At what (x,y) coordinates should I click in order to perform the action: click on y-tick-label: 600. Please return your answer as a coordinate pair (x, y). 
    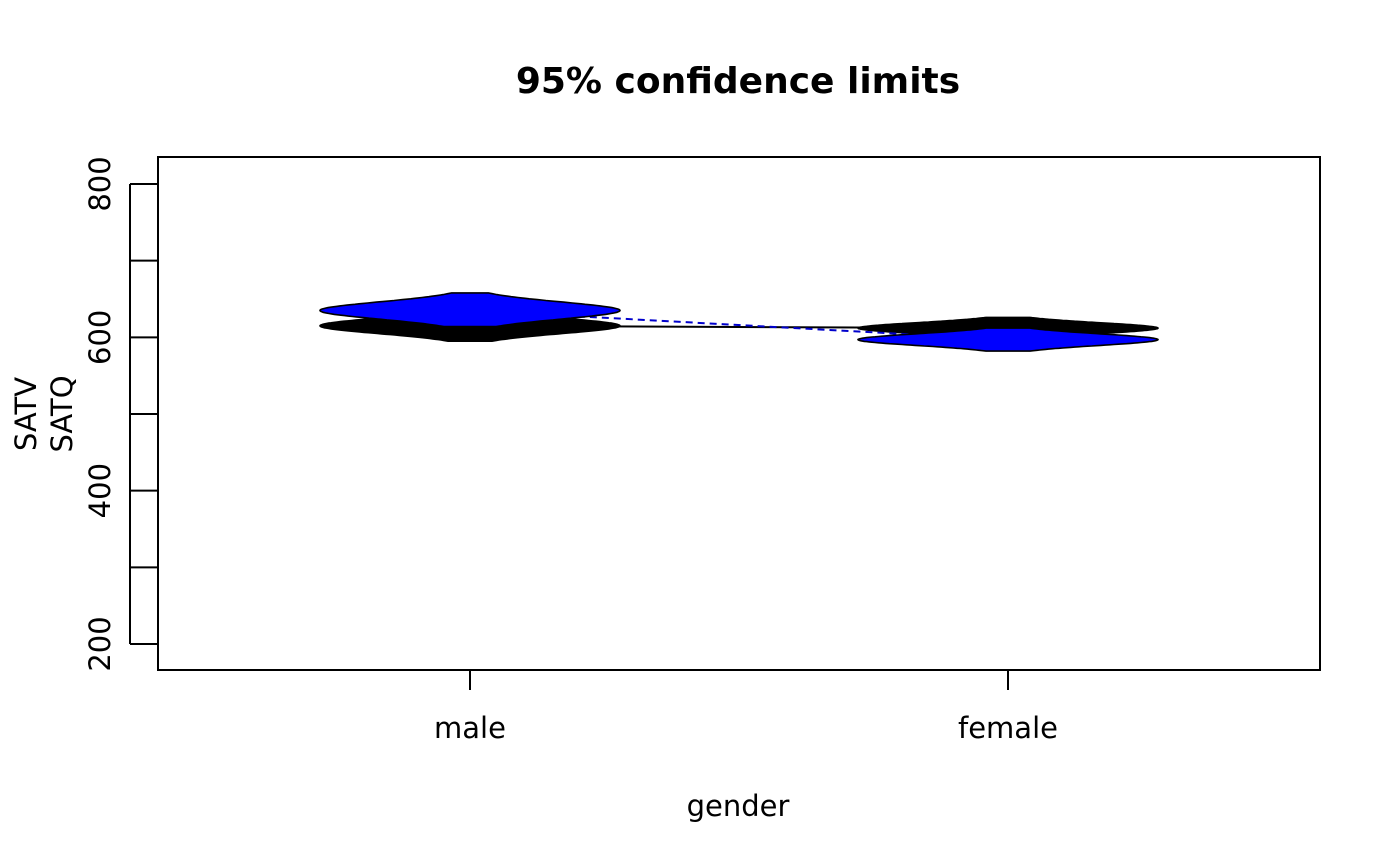
    Looking at the image, I should click on (100, 337).